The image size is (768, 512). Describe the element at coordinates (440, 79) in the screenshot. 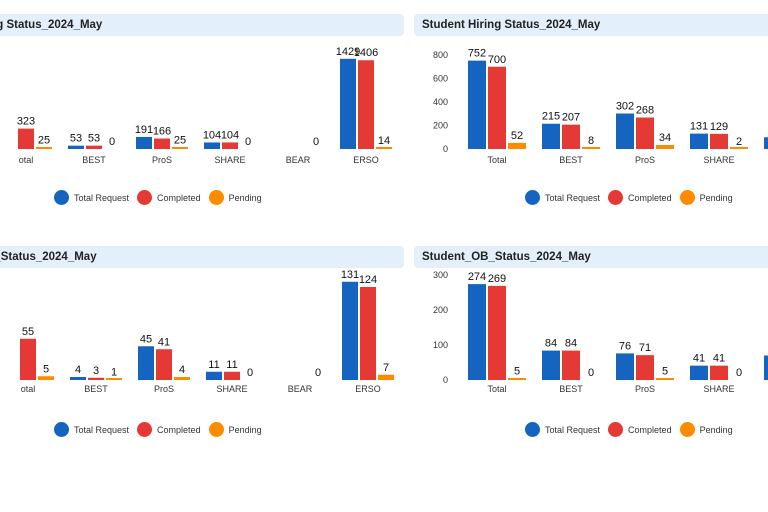

I see `y-tick-label: 600` at that location.